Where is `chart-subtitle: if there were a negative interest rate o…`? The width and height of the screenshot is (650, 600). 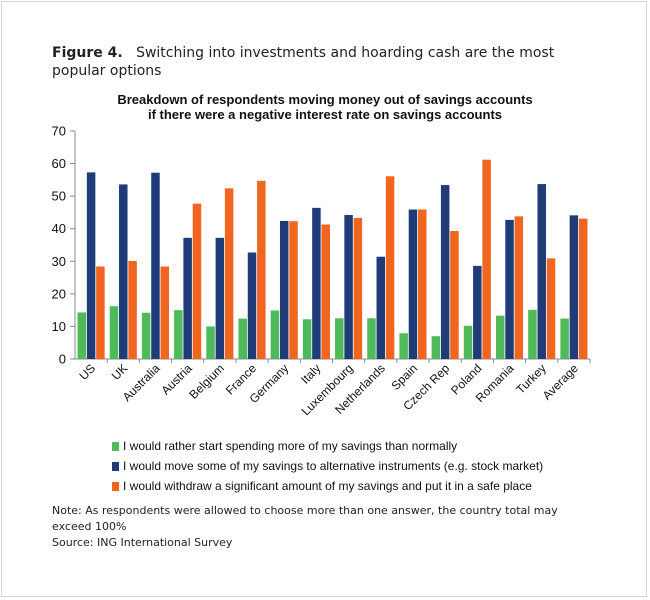 chart-subtitle: if there were a negative interest rate o… is located at coordinates (324, 114).